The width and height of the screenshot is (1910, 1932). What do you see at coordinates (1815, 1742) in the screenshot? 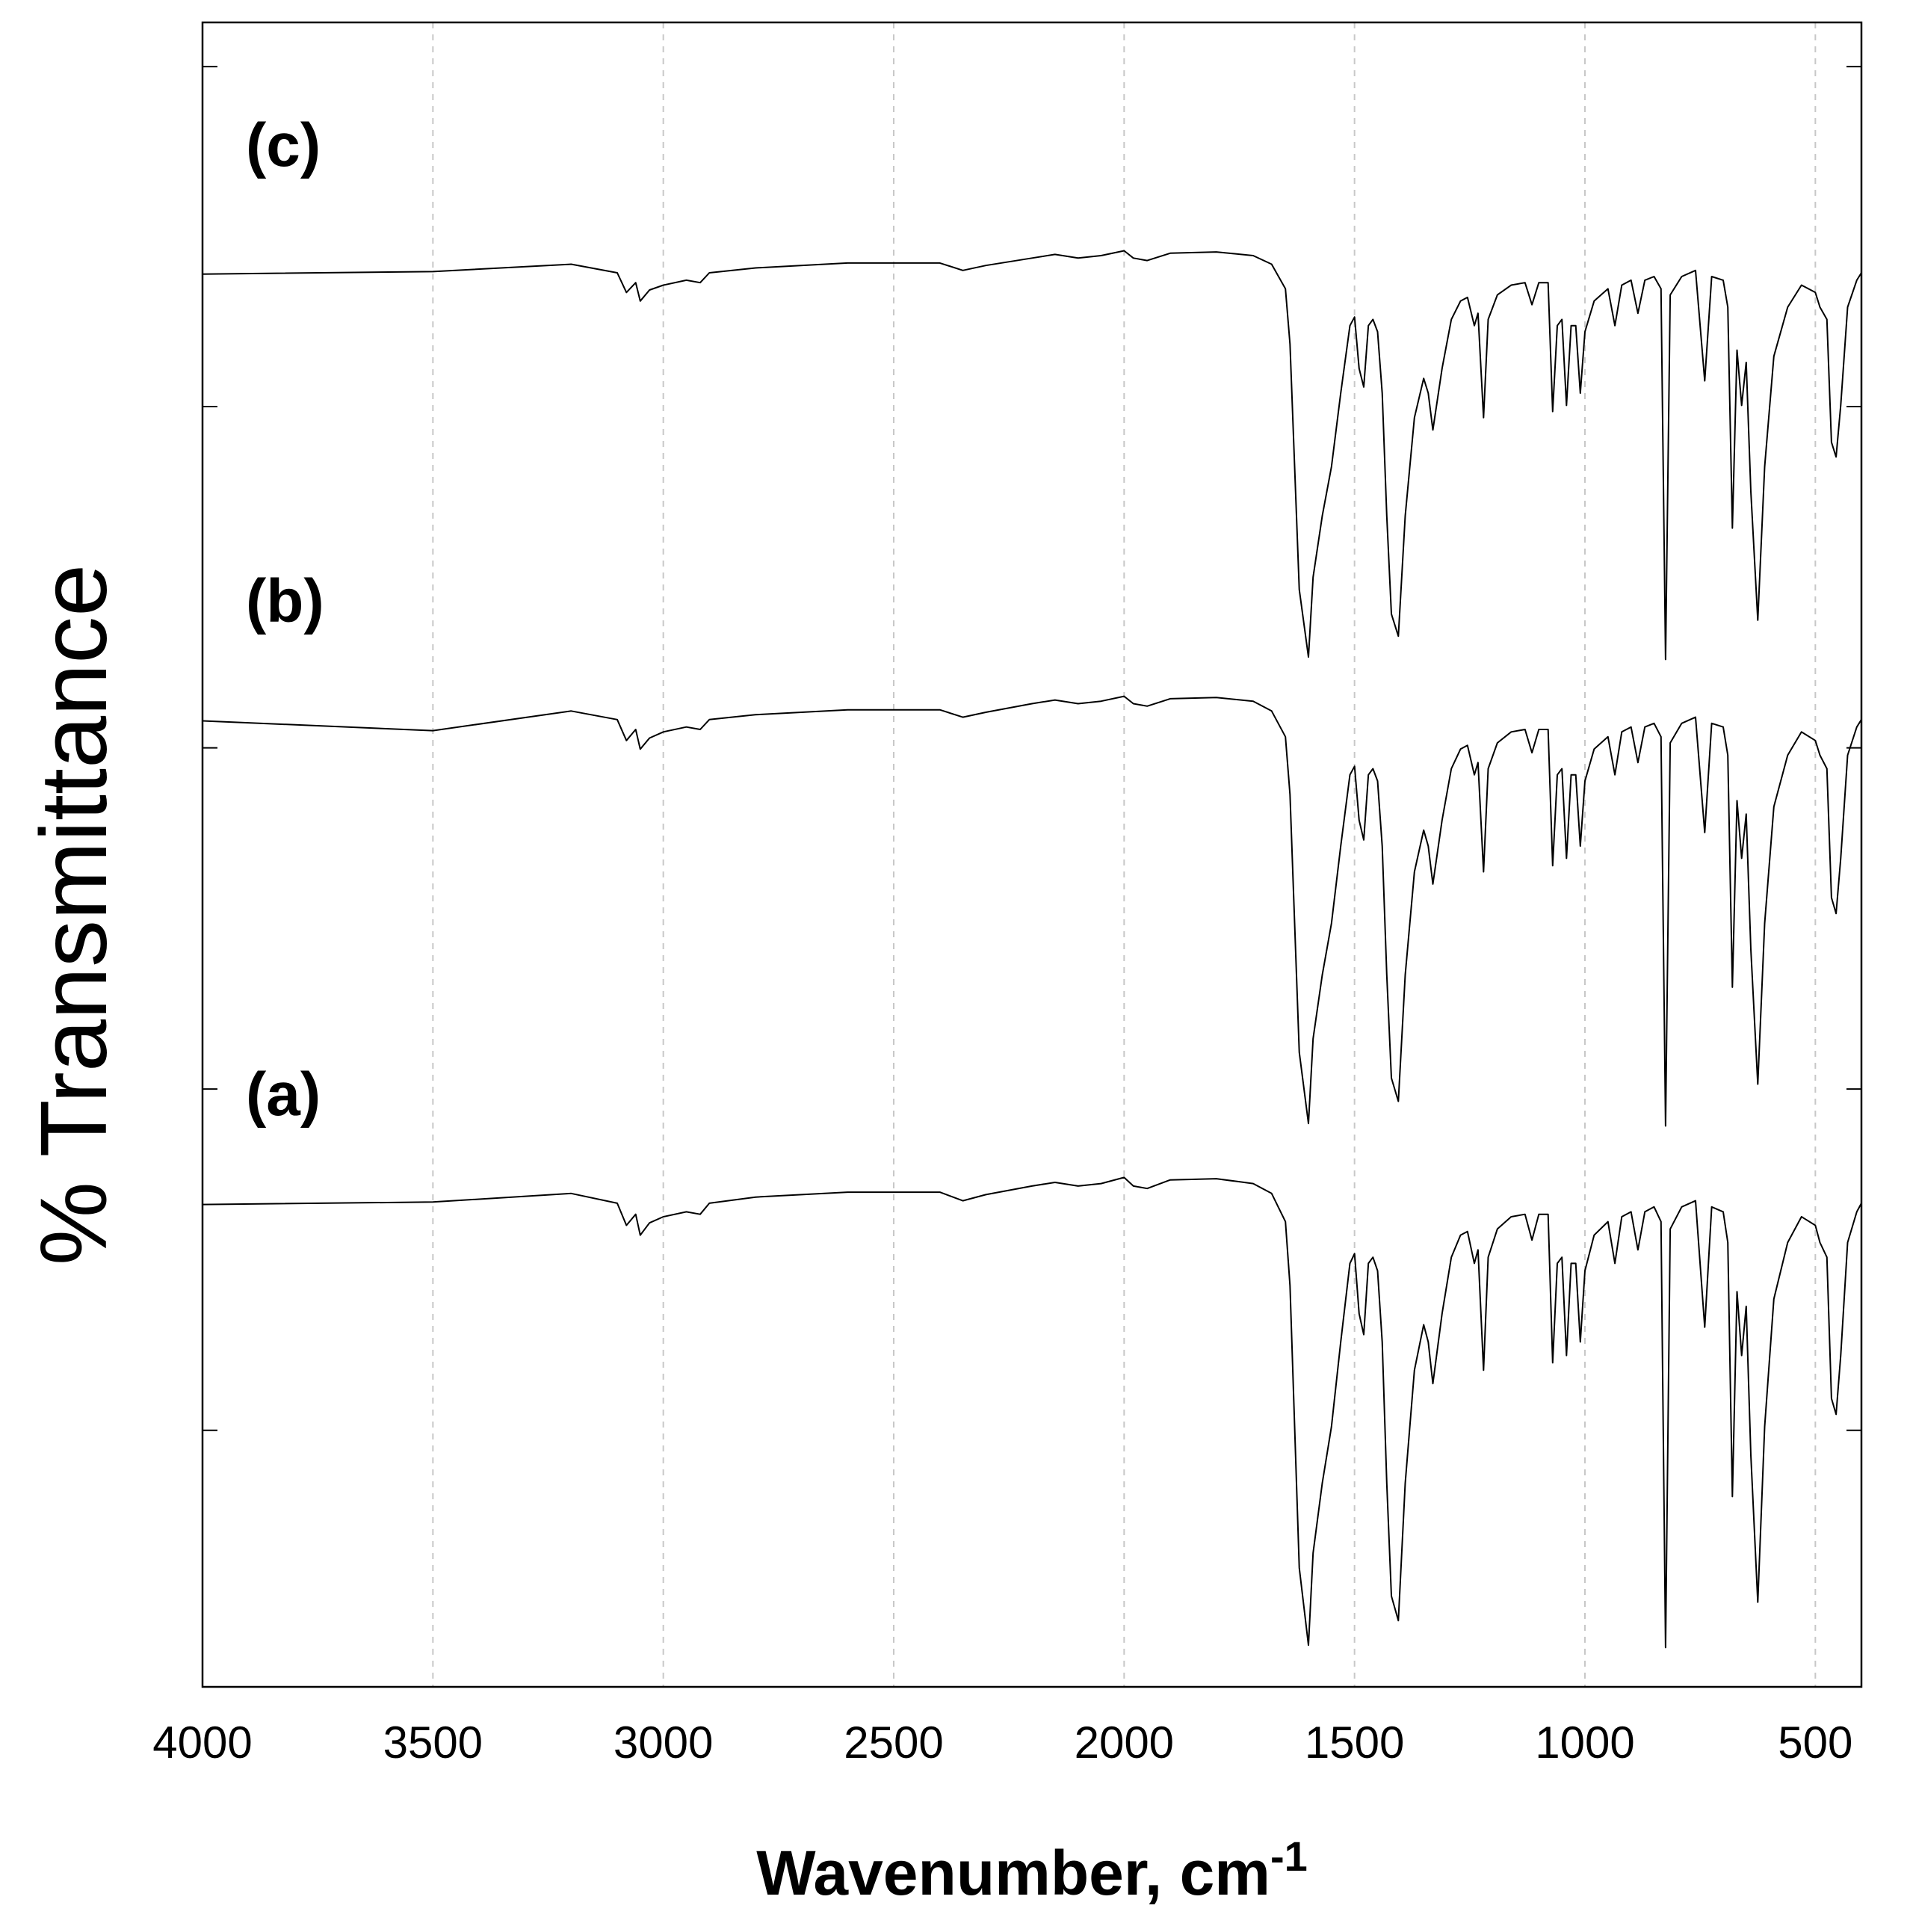
I see `x-tick-label: 500` at bounding box center [1815, 1742].